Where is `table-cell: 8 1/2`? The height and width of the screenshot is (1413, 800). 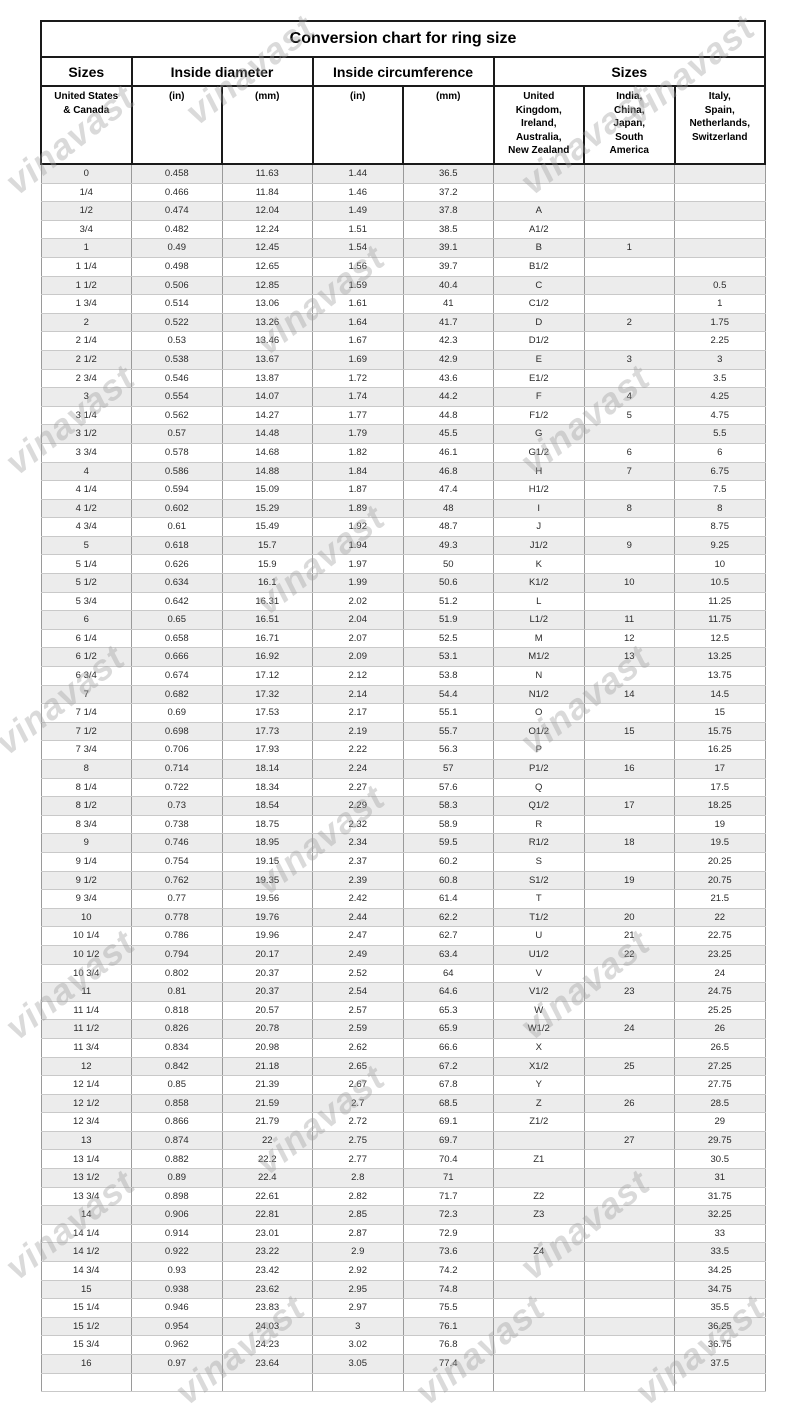
table-cell: 8 1/2 is located at coordinates (86, 806).